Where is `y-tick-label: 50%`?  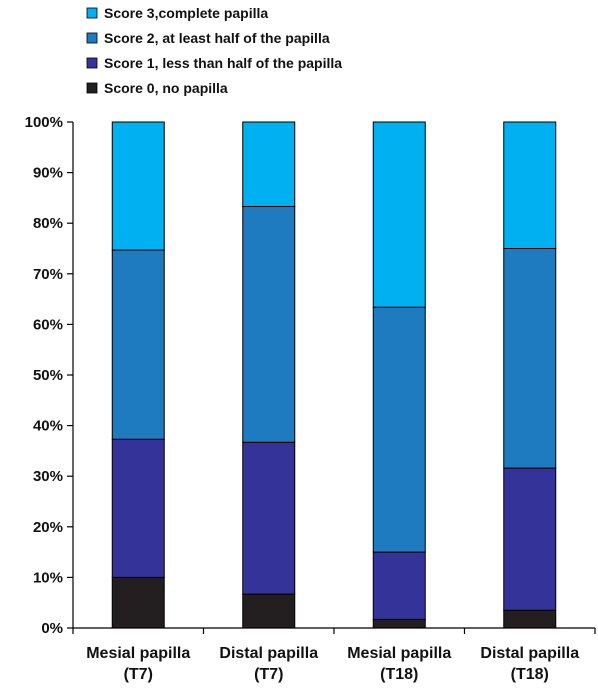 y-tick-label: 50% is located at coordinates (48, 375).